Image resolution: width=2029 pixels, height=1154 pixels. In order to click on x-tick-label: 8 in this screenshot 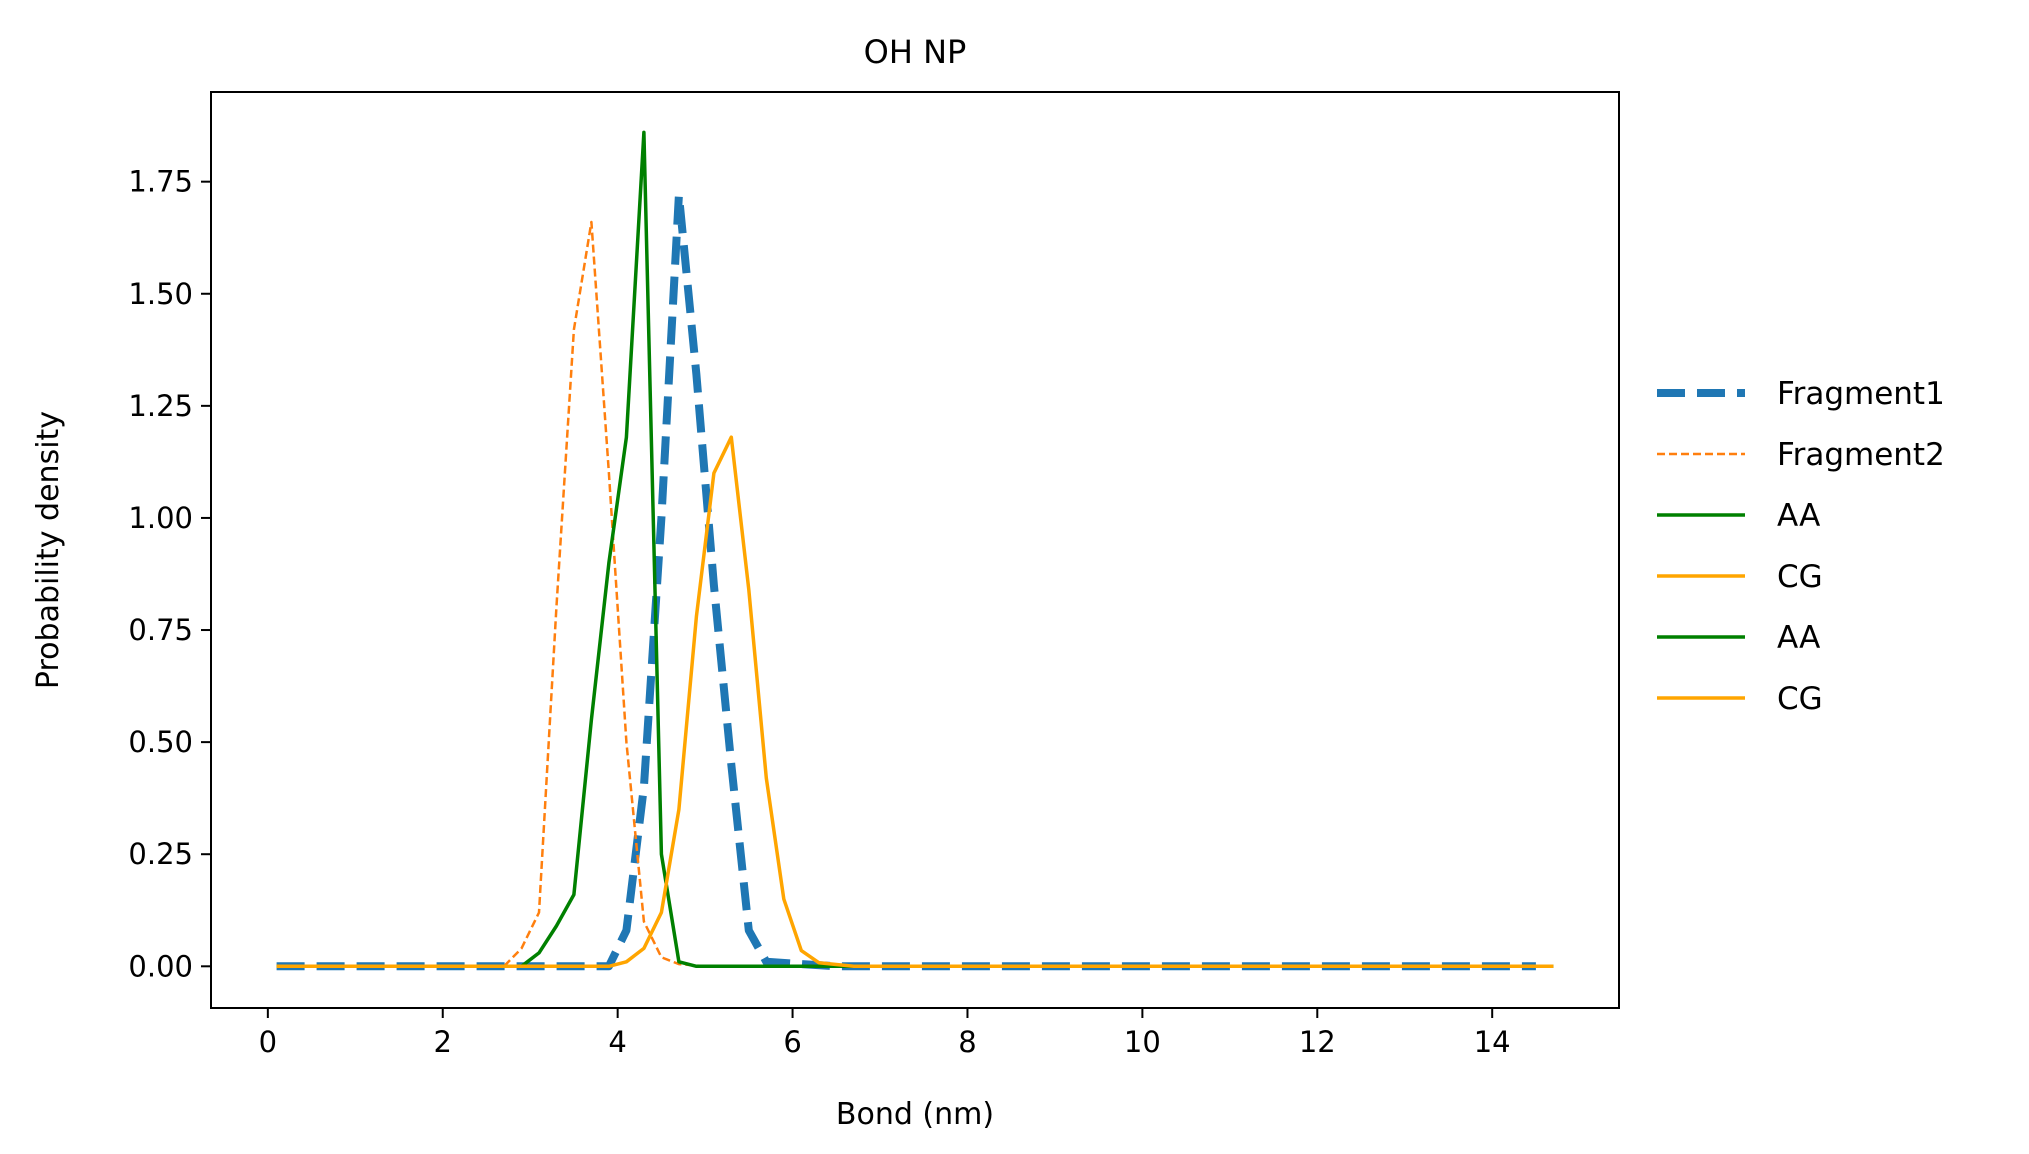, I will do `click(967, 1042)`.